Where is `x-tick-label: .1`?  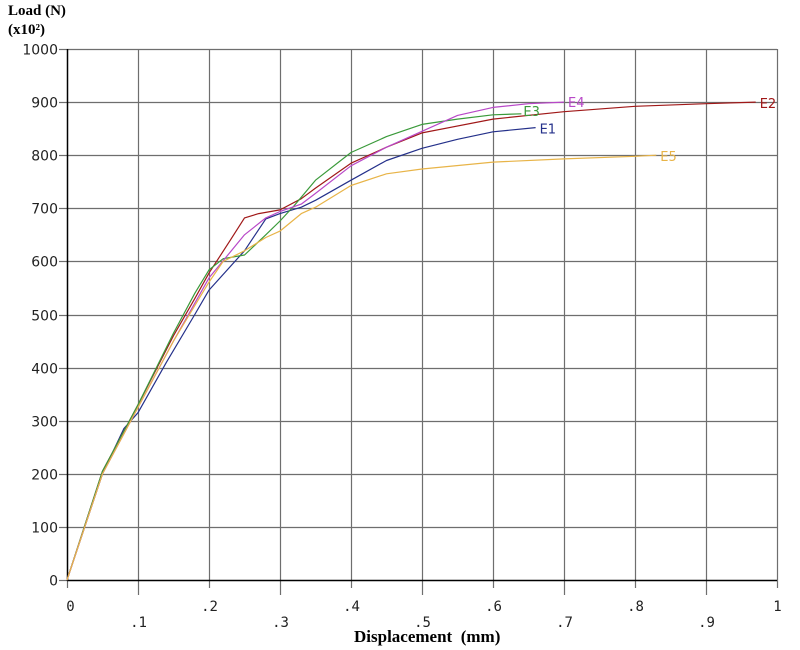 x-tick-label: .1 is located at coordinates (138, 623).